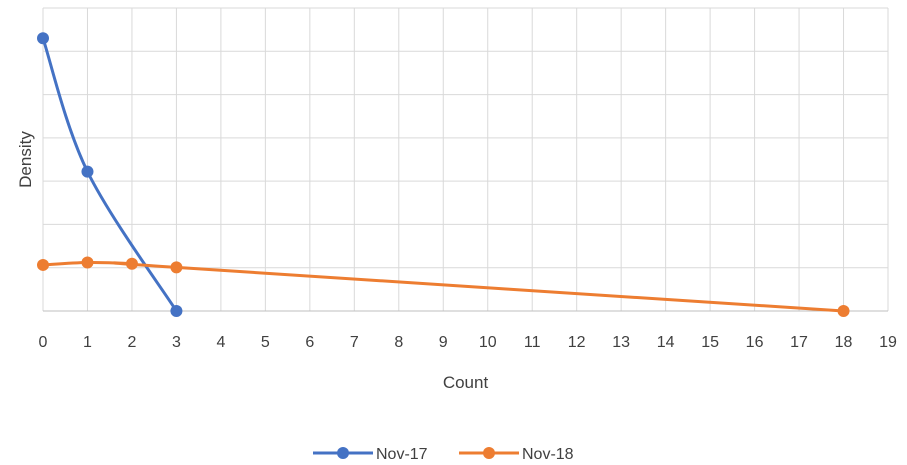 This screenshot has height=465, width=907. What do you see at coordinates (710, 342) in the screenshot?
I see `x-tick-label: 15` at bounding box center [710, 342].